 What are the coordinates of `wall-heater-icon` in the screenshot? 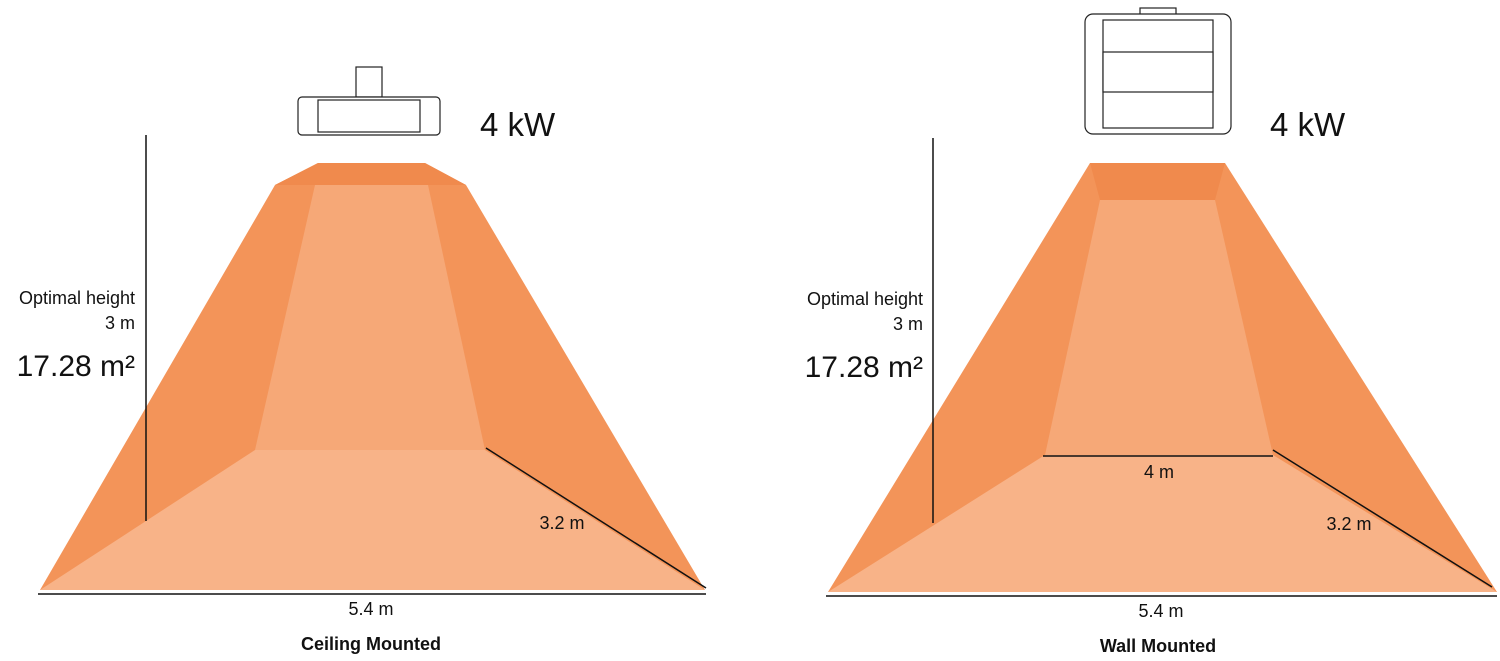 It's located at (1158, 71).